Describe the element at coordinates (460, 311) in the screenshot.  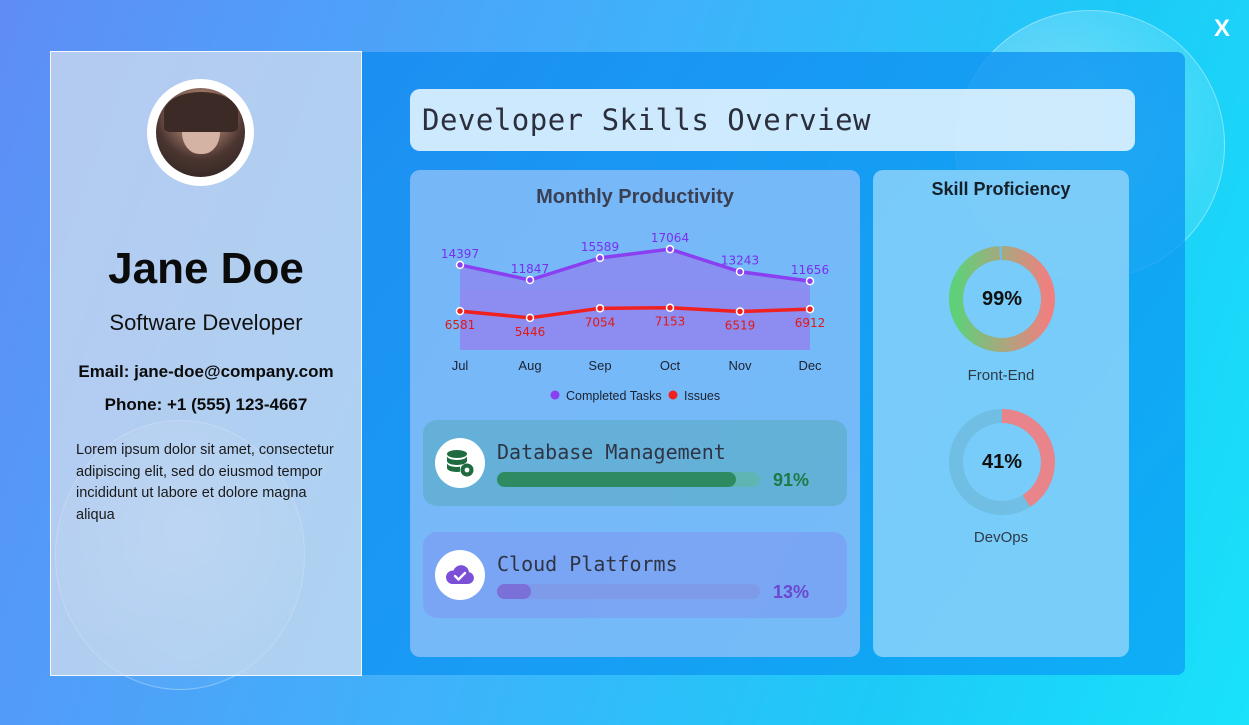
I see `point-issues-jul` at that location.